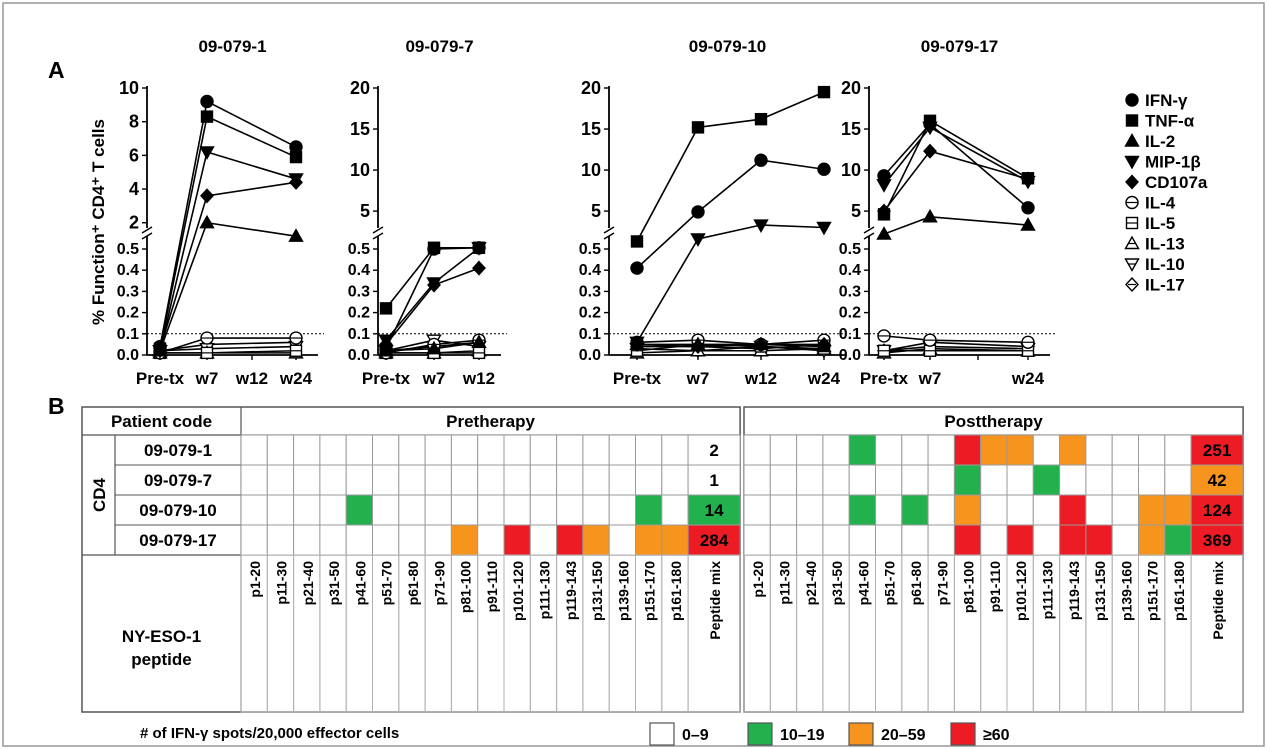 Image resolution: width=1267 pixels, height=749 pixels. I want to click on y-tick-label: 0.1, so click(590, 334).